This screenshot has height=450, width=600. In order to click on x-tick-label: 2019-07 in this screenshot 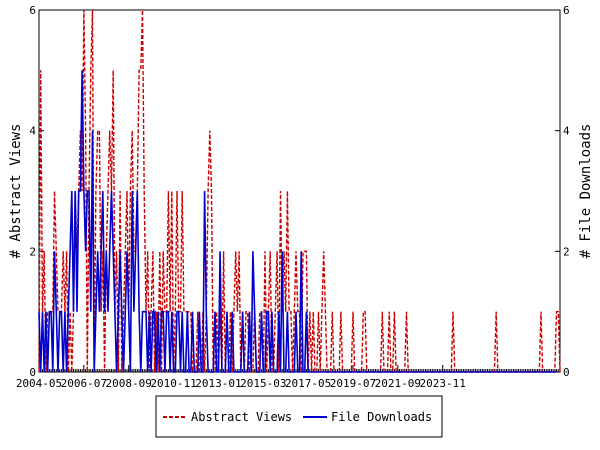, I will do `click(353, 383)`.